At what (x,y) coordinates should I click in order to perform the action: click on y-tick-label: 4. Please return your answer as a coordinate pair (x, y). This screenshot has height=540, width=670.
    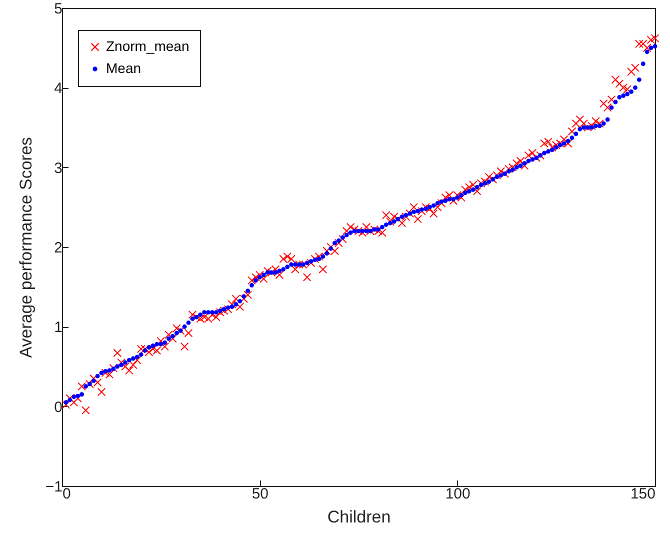
    Looking at the image, I should click on (58, 89).